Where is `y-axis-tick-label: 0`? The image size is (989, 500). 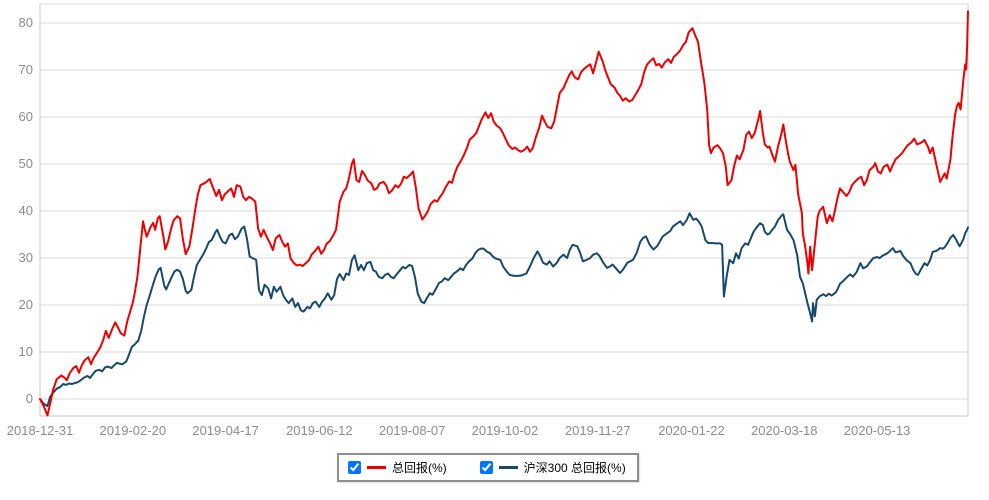
y-axis-tick-label: 0 is located at coordinates (29, 398).